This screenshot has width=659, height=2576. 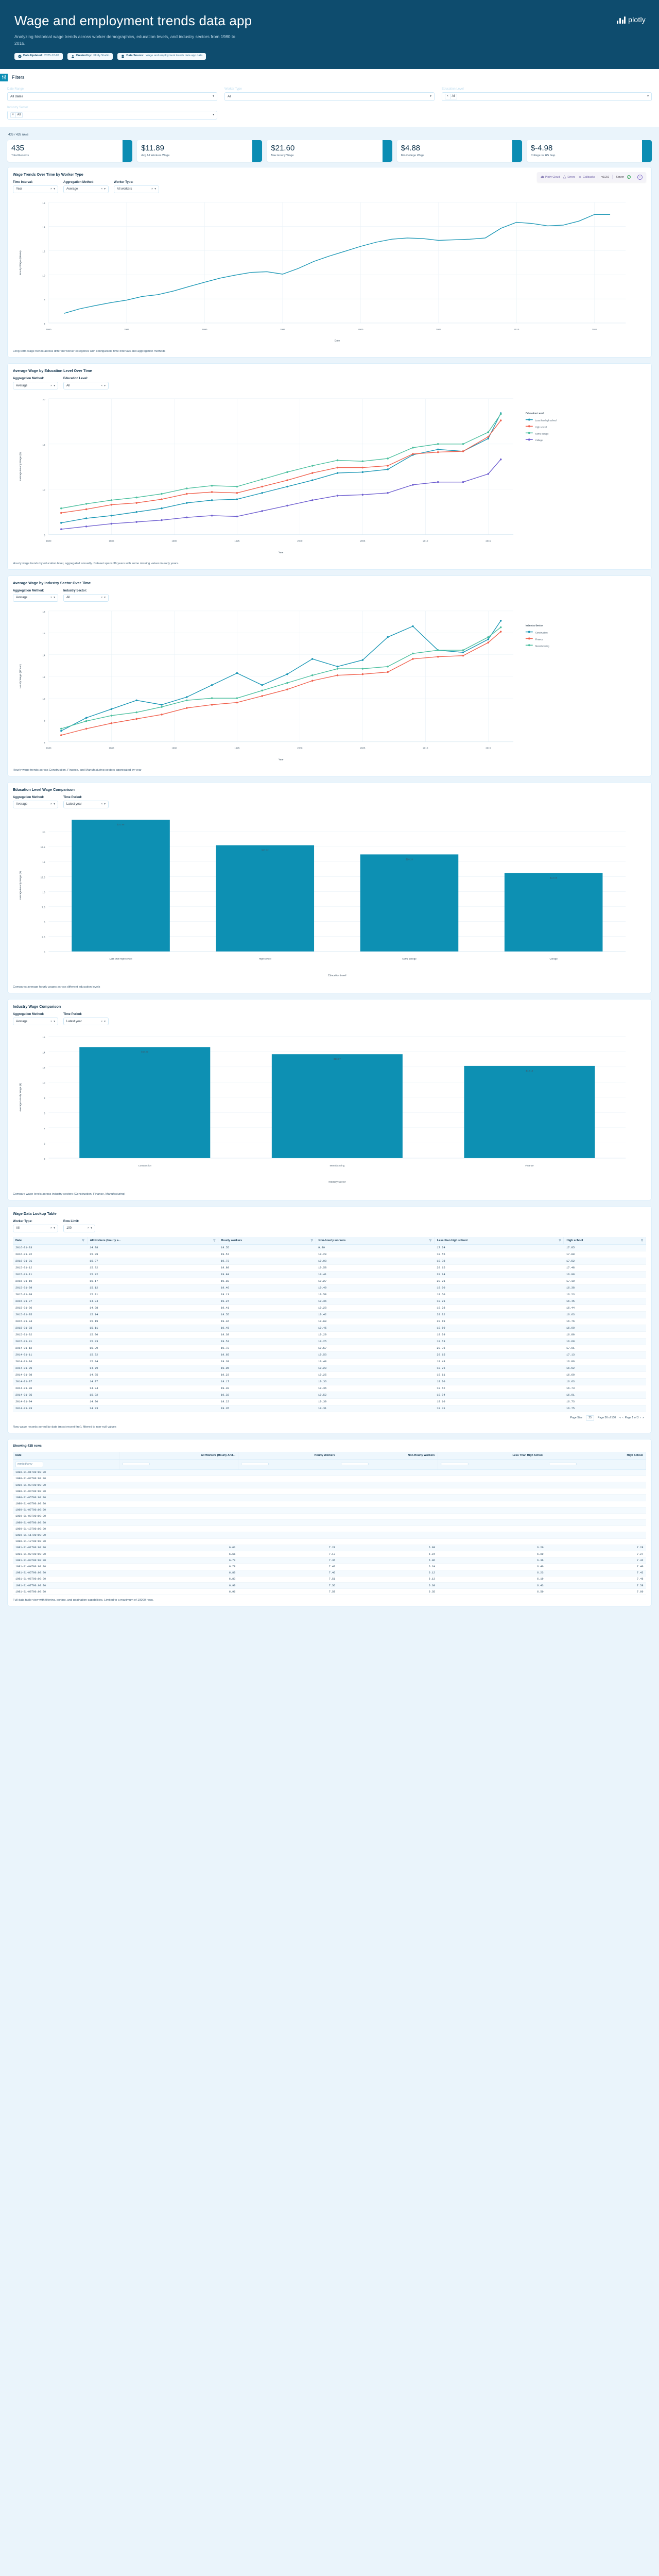 I want to click on page-nav: « ‹ Page 1 of 3 › », so click(x=632, y=1417).